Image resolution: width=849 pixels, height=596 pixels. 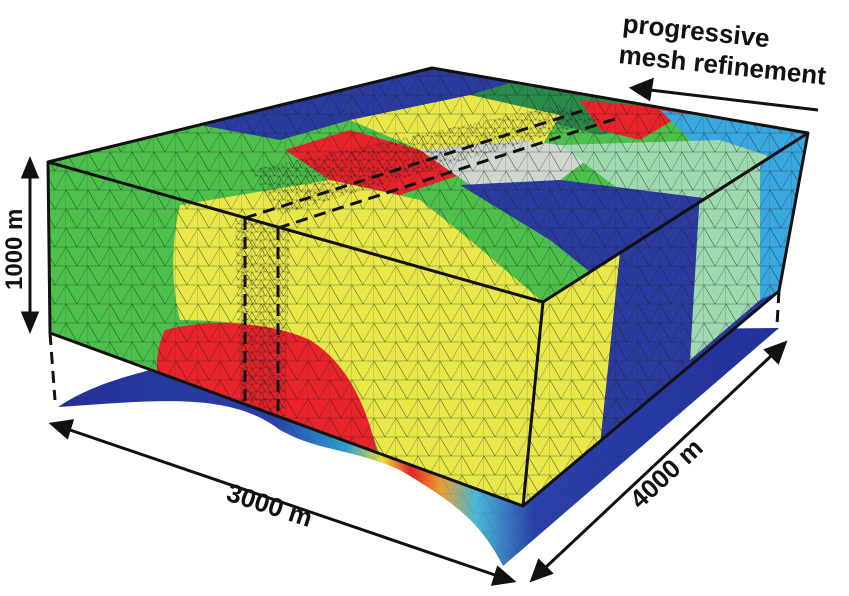 What do you see at coordinates (14, 249) in the screenshot?
I see `height-label: 1000 m` at bounding box center [14, 249].